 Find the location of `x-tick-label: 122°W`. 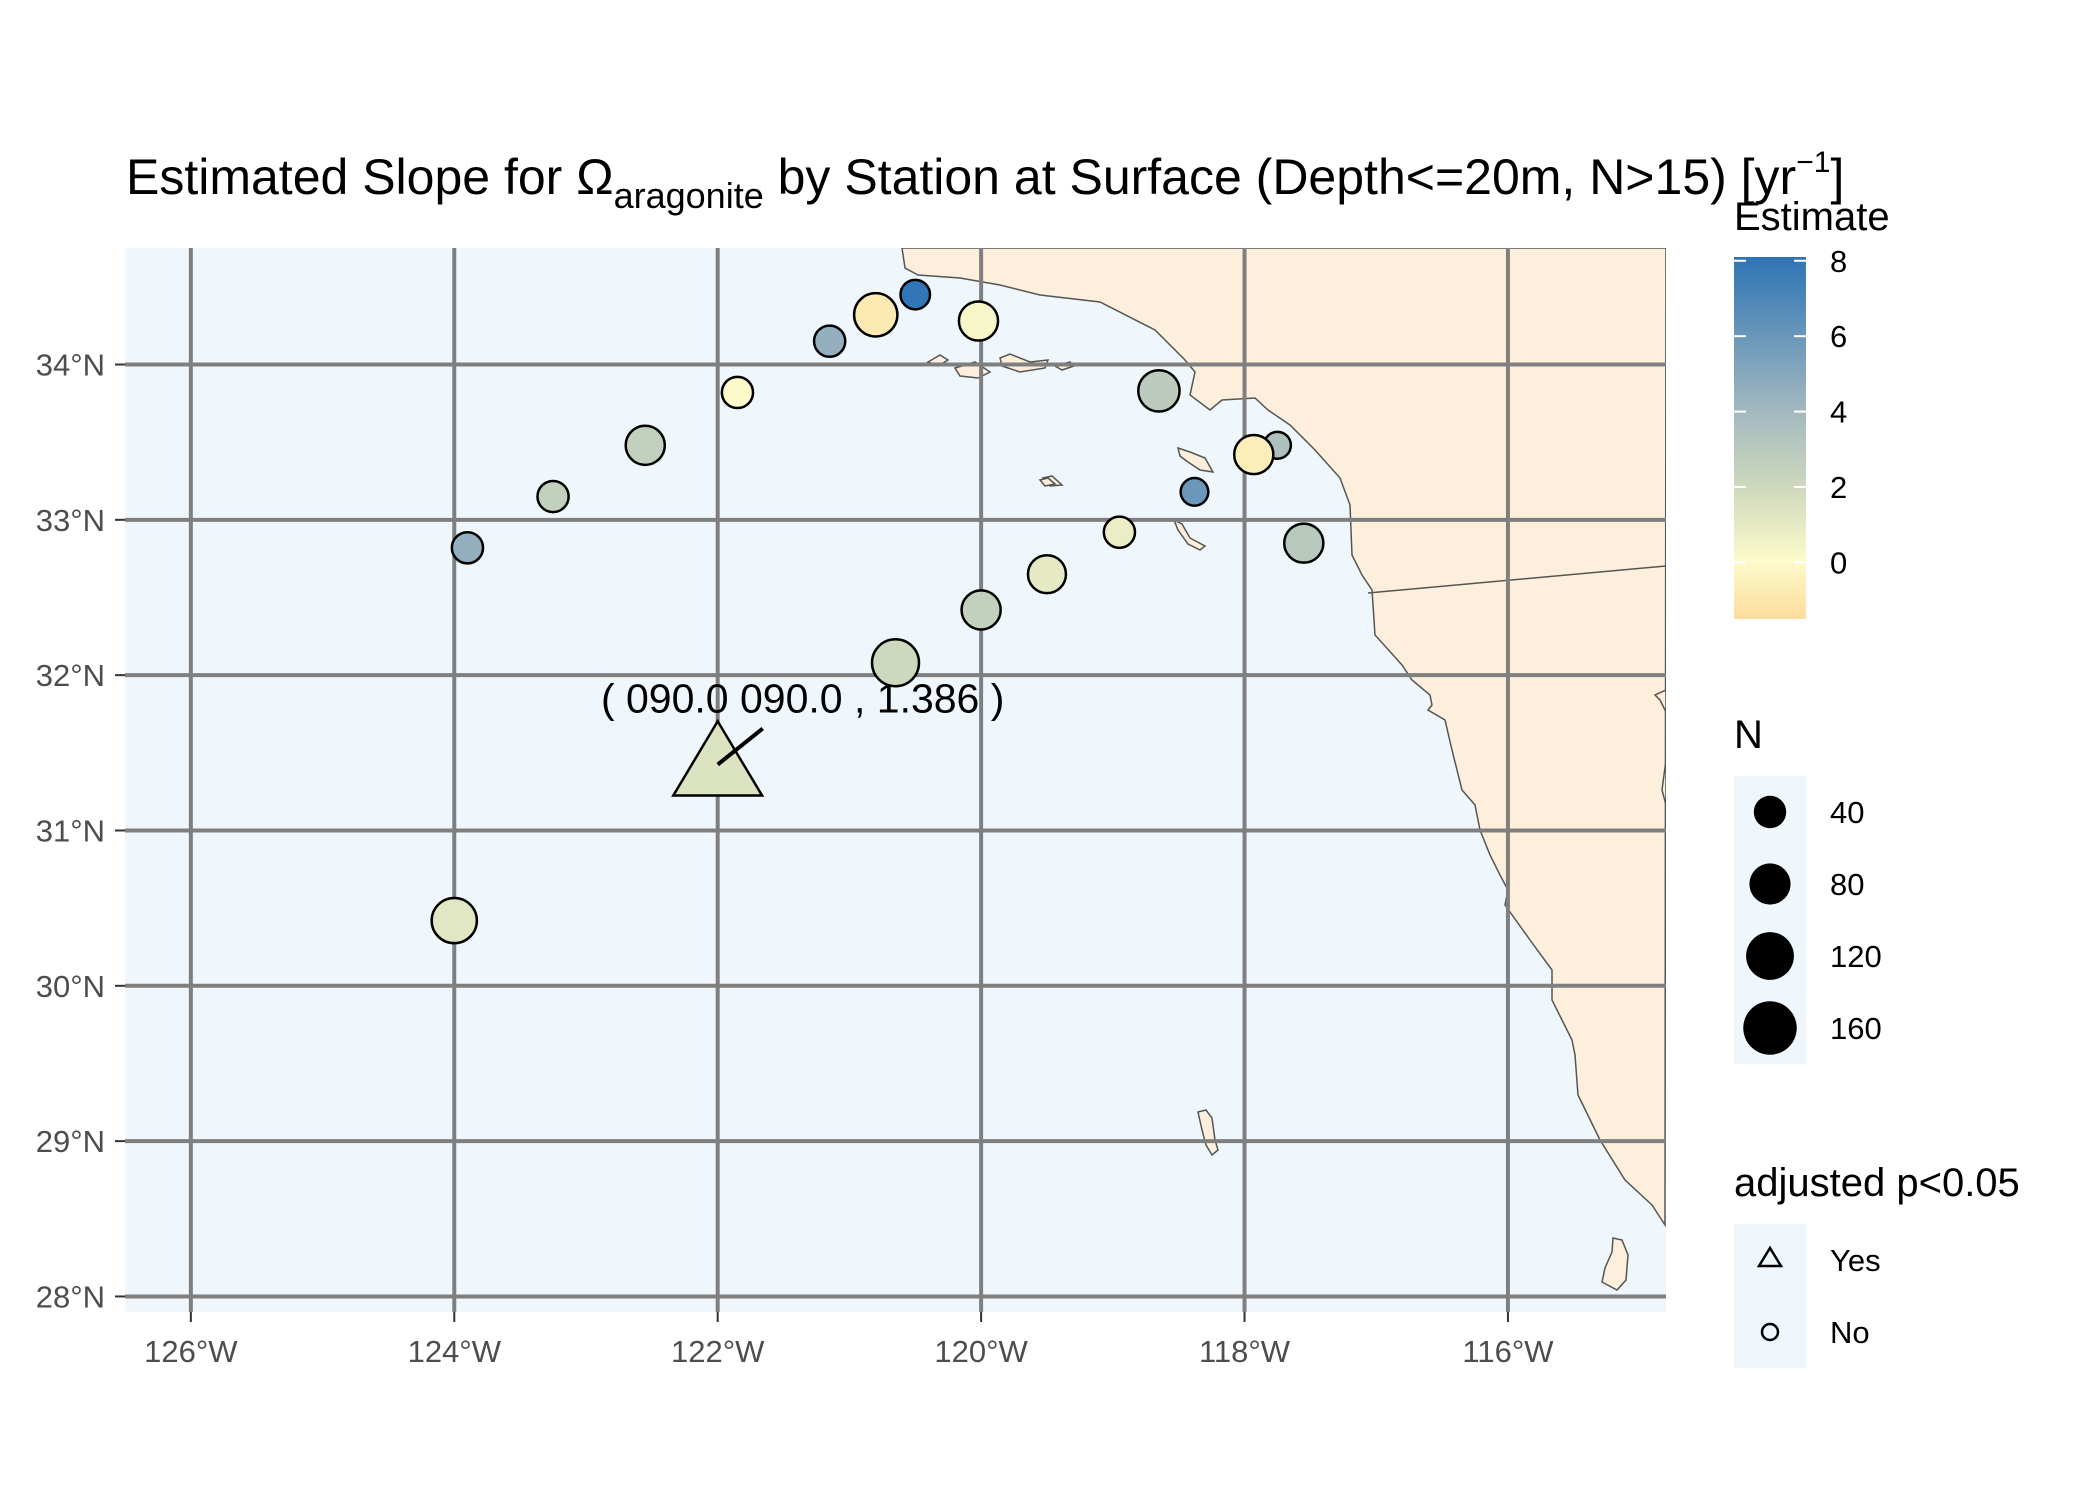

x-tick-label: 122°W is located at coordinates (718, 1351).